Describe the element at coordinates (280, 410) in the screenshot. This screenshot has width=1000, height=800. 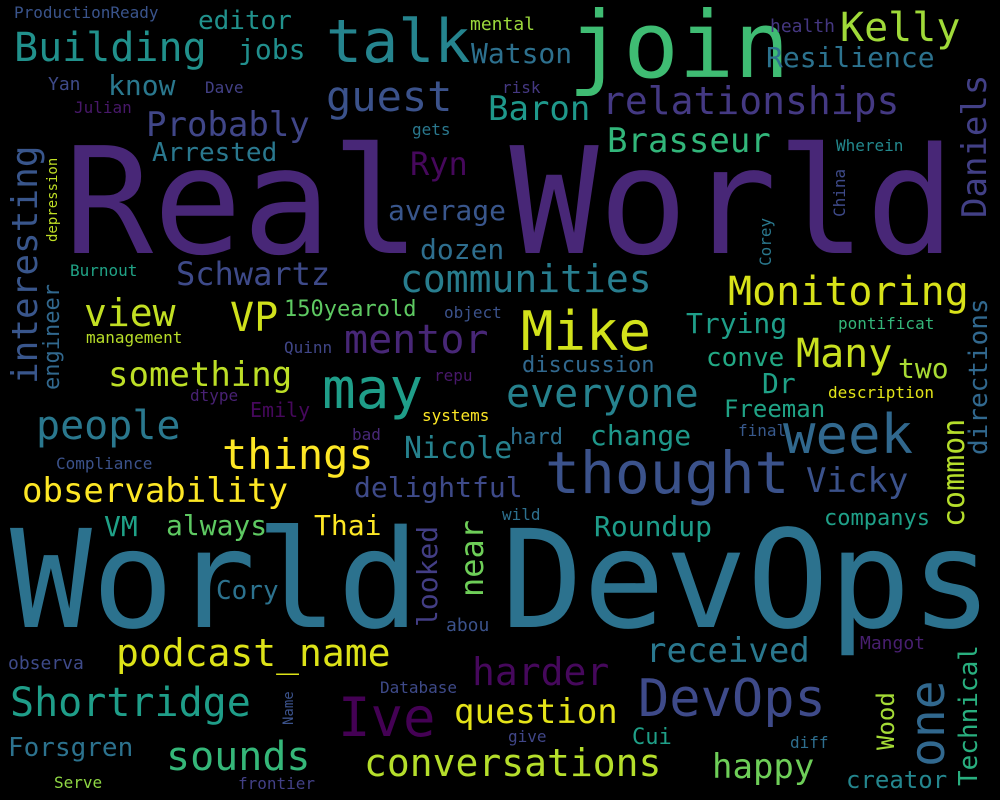
I see `word-emily: Emily` at that location.